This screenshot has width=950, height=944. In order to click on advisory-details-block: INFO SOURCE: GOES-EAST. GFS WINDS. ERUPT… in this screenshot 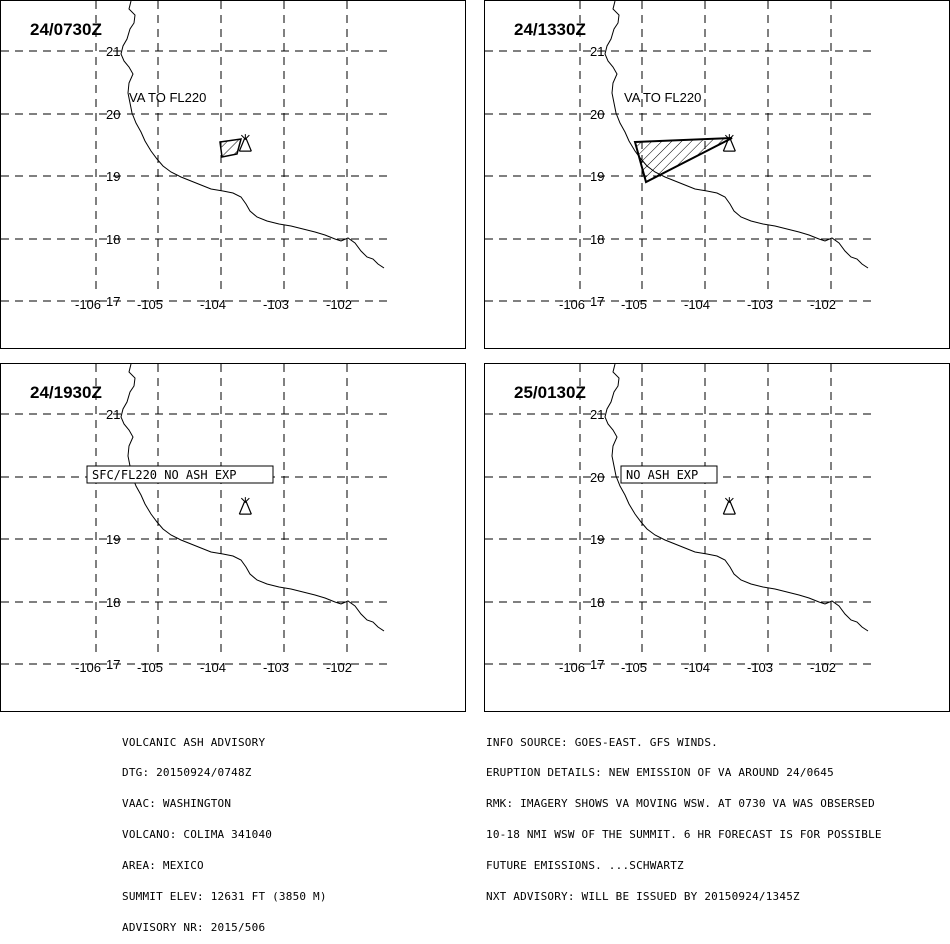, I will do `click(684, 815)`.